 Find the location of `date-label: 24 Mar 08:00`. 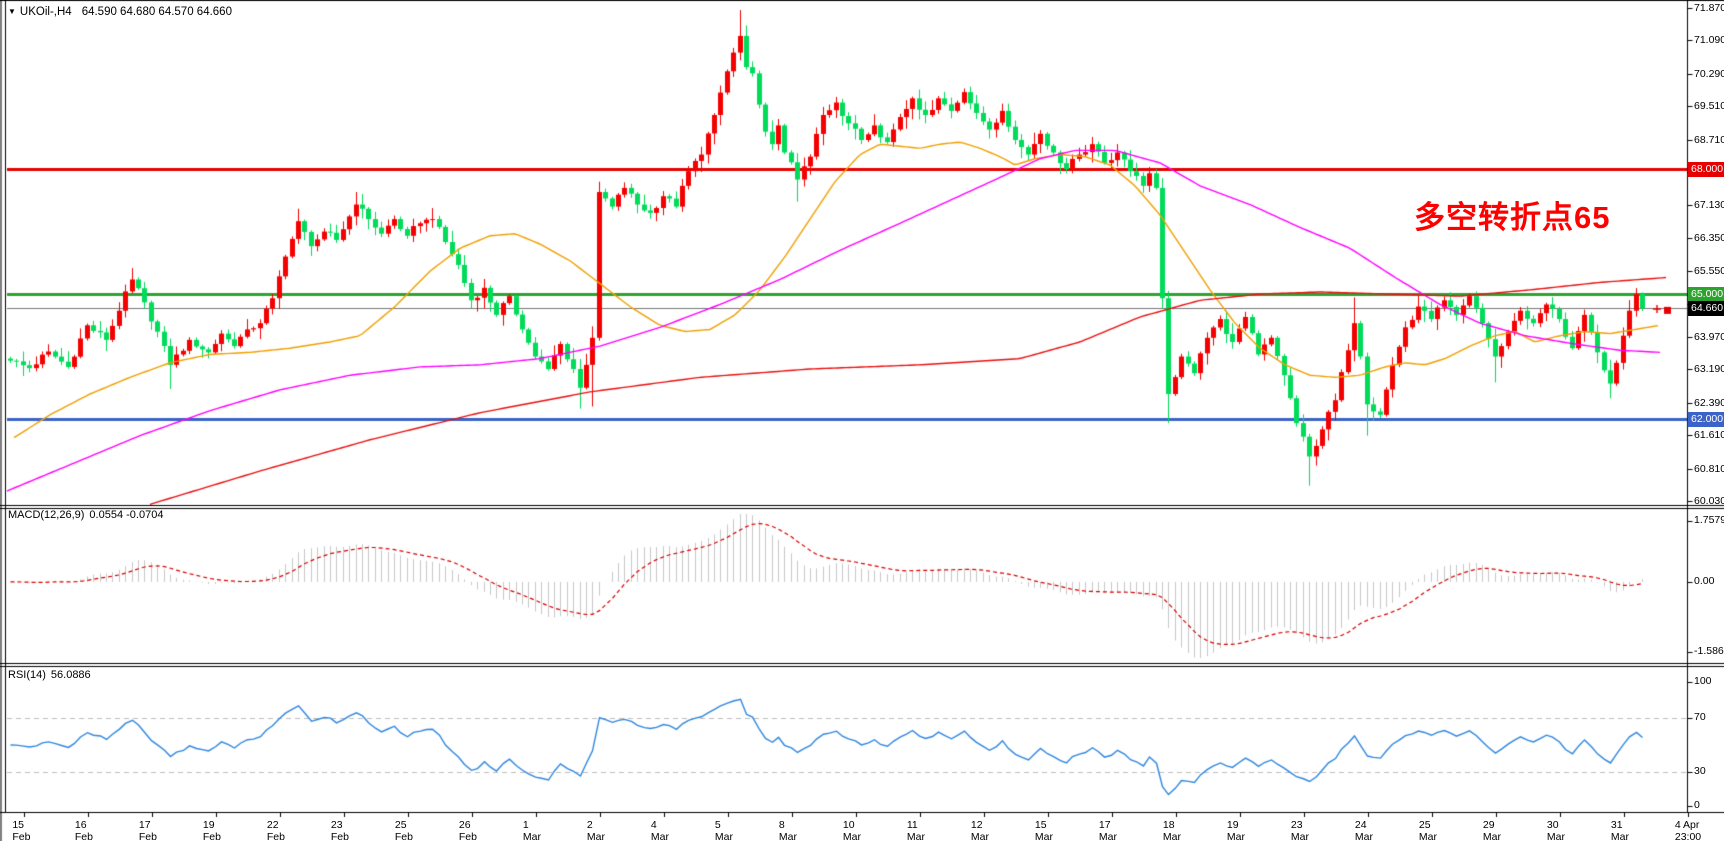

date-label: 24 Mar 08:00 is located at coordinates (1363, 830).